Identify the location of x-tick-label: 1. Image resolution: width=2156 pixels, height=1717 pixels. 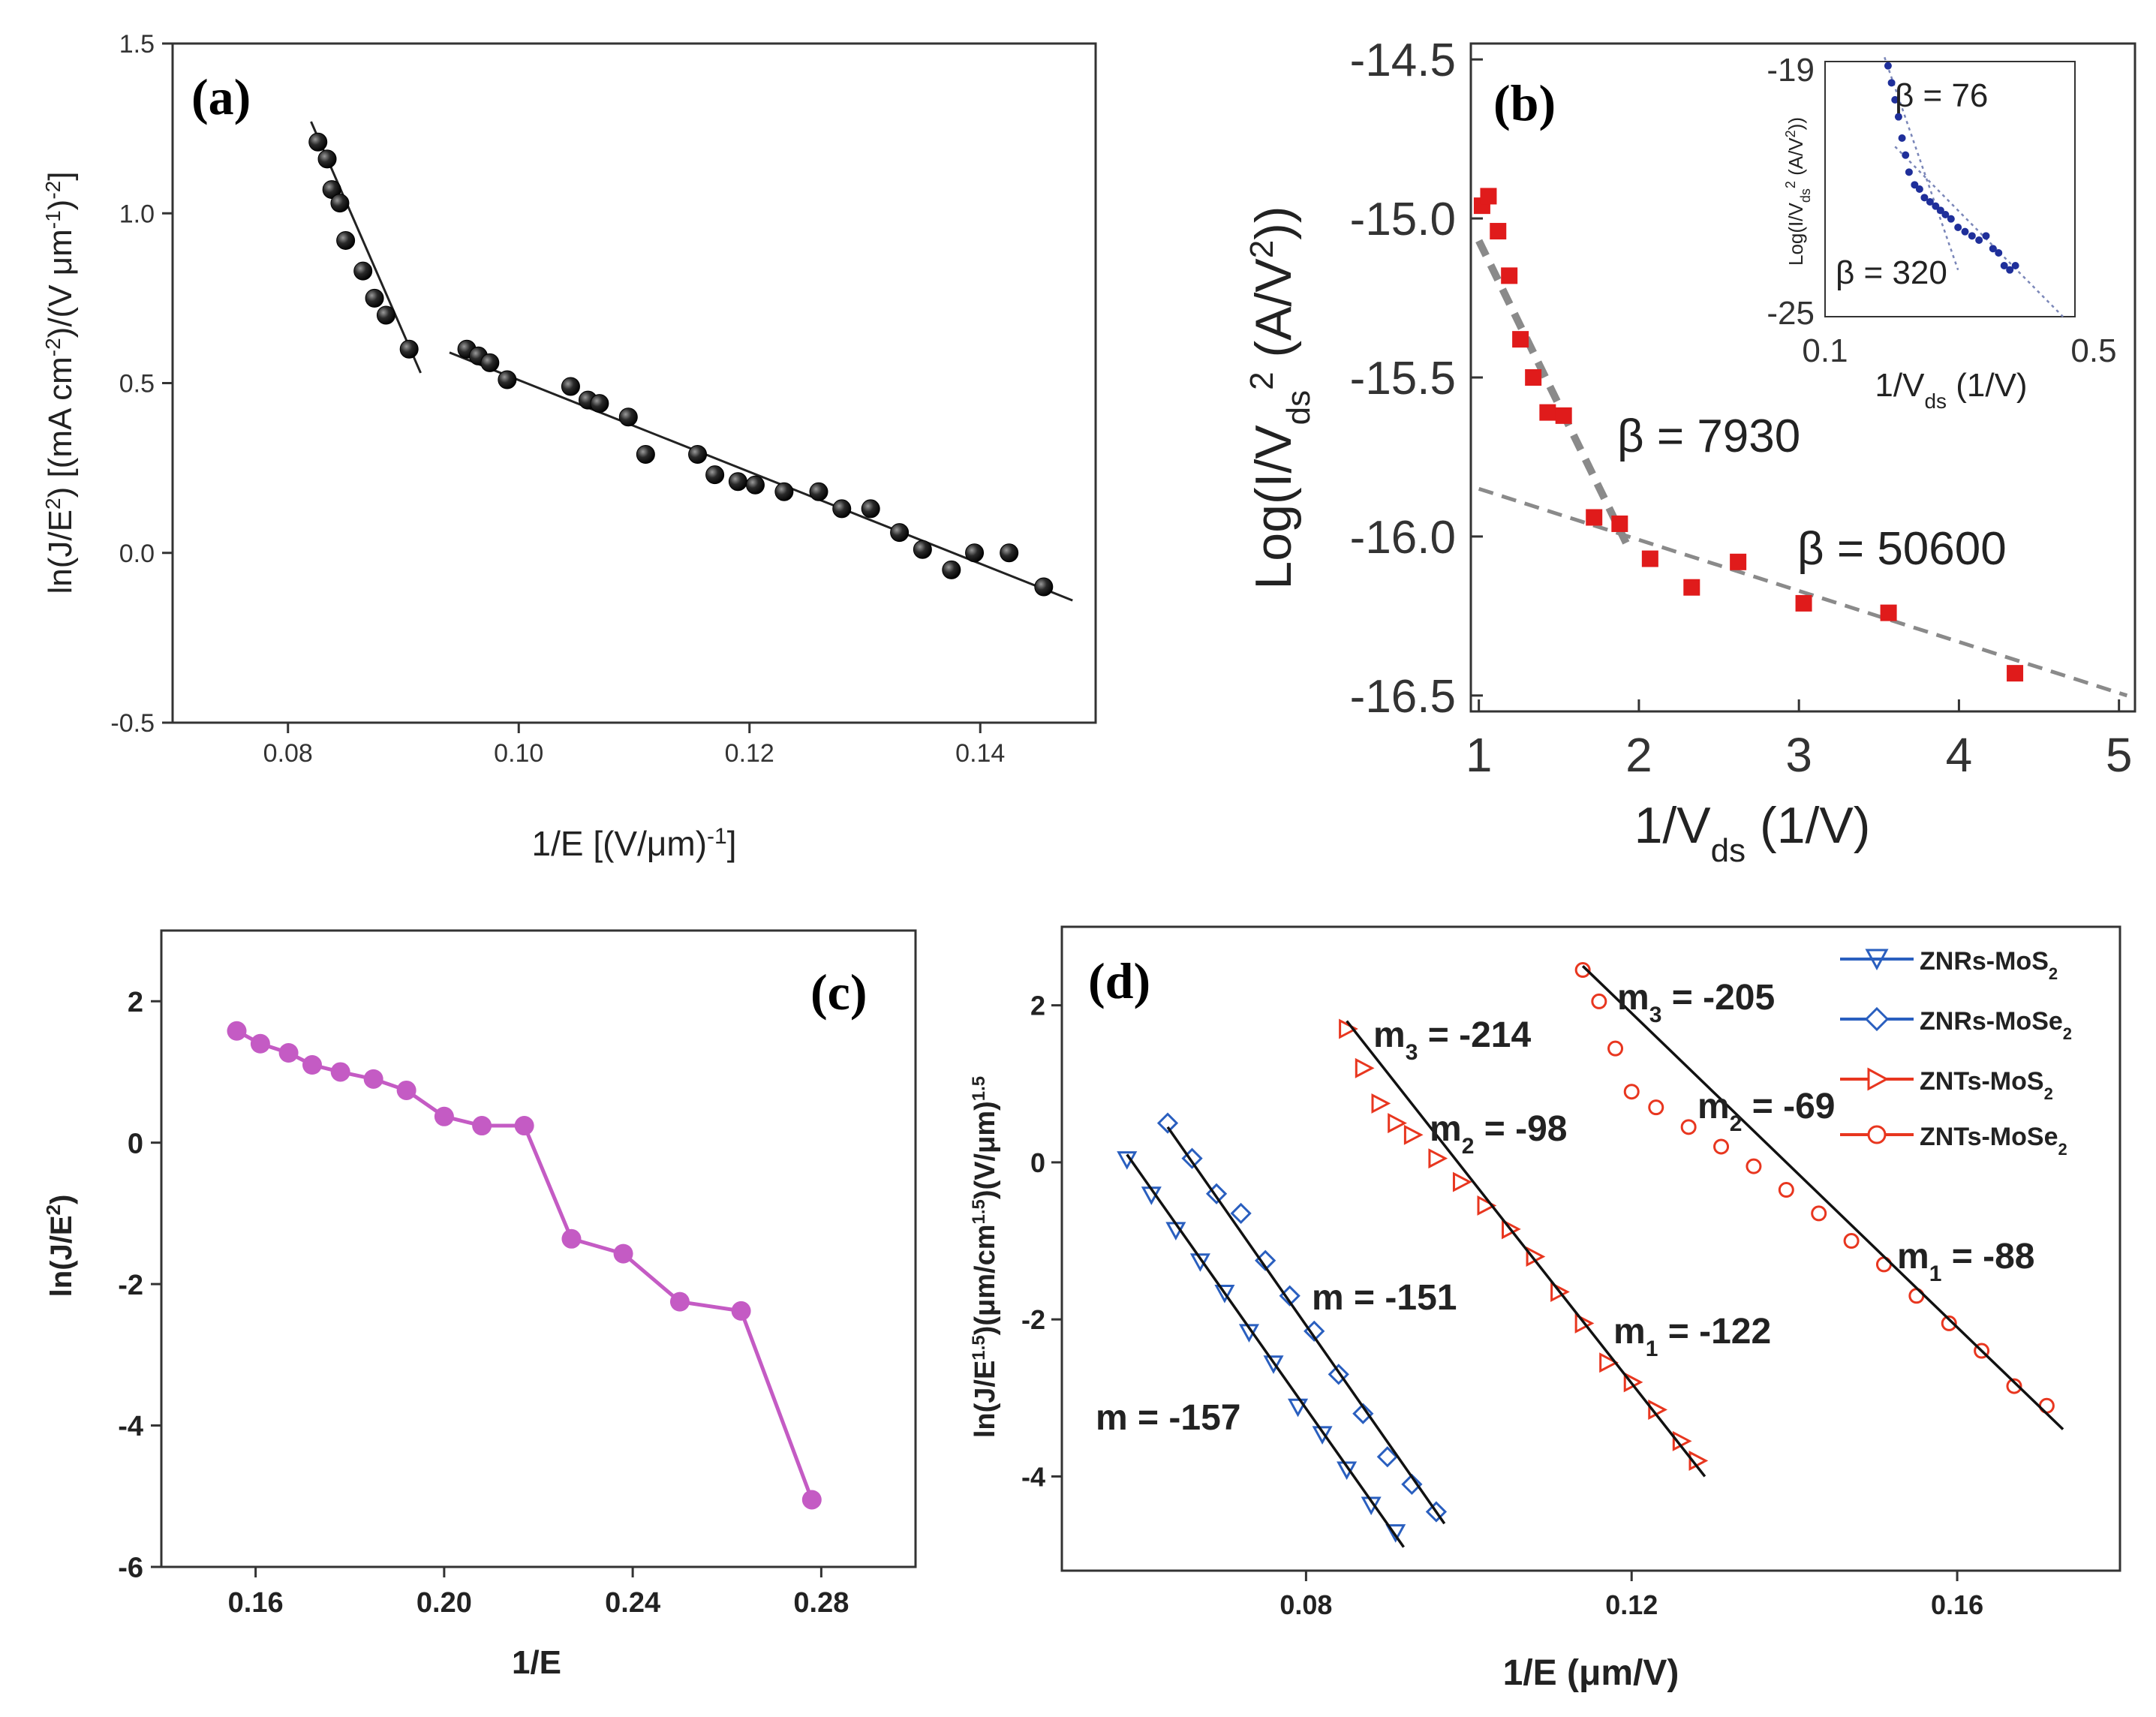
(1479, 755).